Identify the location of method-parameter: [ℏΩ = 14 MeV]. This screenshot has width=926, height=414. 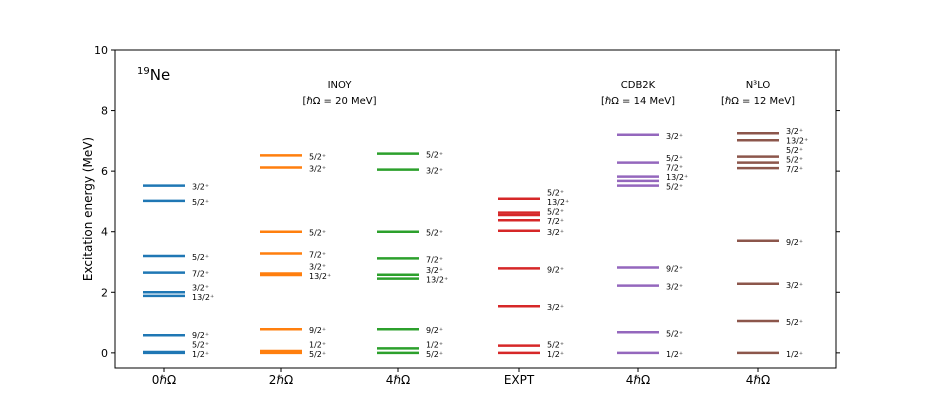
(638, 101).